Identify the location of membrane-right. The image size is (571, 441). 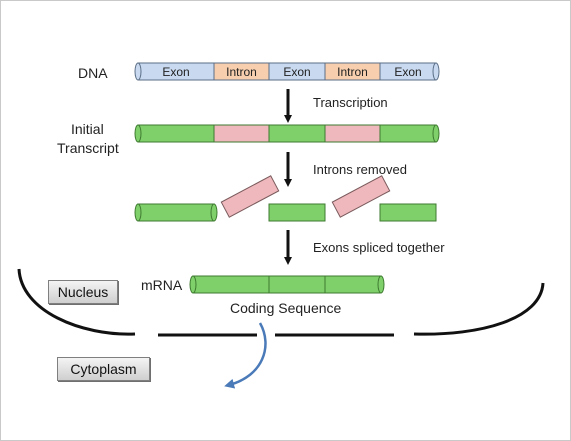
(479, 309).